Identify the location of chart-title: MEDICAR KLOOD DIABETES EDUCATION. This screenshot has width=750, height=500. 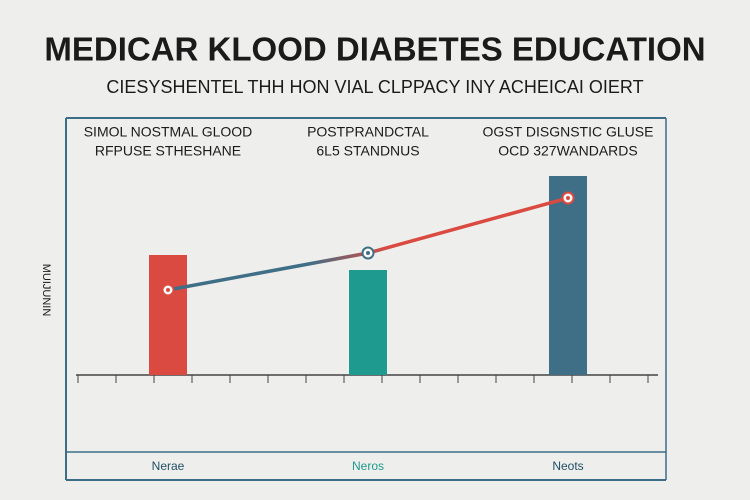
(374, 49).